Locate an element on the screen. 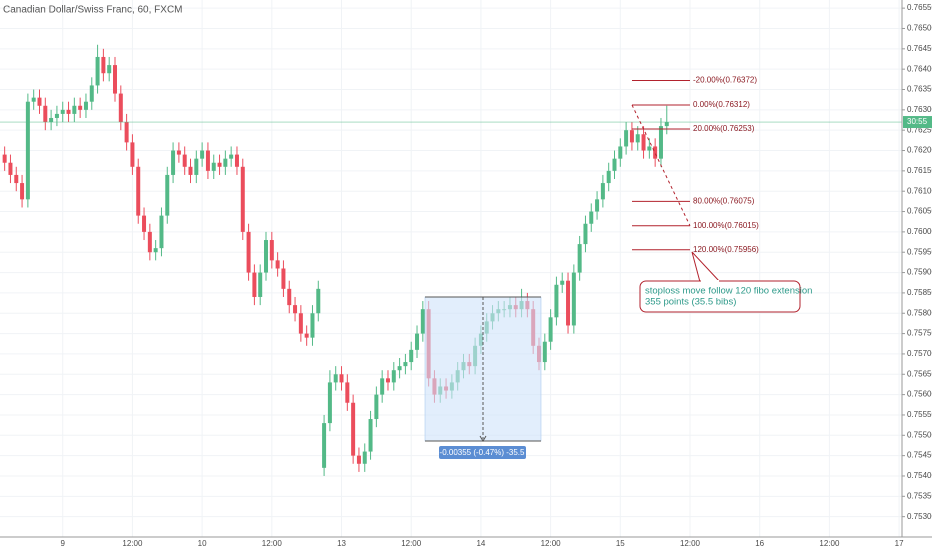 The image size is (932, 550). callout-text: 355 points (35.5 bibs) is located at coordinates (690, 302).